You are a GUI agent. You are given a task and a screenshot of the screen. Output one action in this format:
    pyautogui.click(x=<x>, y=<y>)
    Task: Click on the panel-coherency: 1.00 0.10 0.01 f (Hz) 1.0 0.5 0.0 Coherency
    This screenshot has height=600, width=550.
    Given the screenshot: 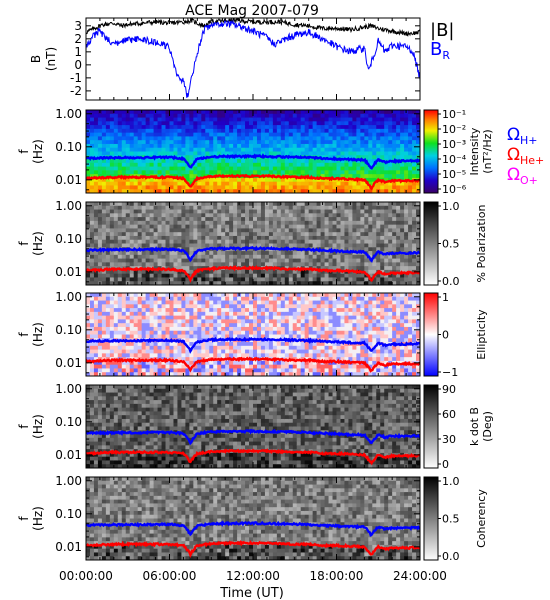 What is the action you would take?
    pyautogui.click(x=252, y=518)
    